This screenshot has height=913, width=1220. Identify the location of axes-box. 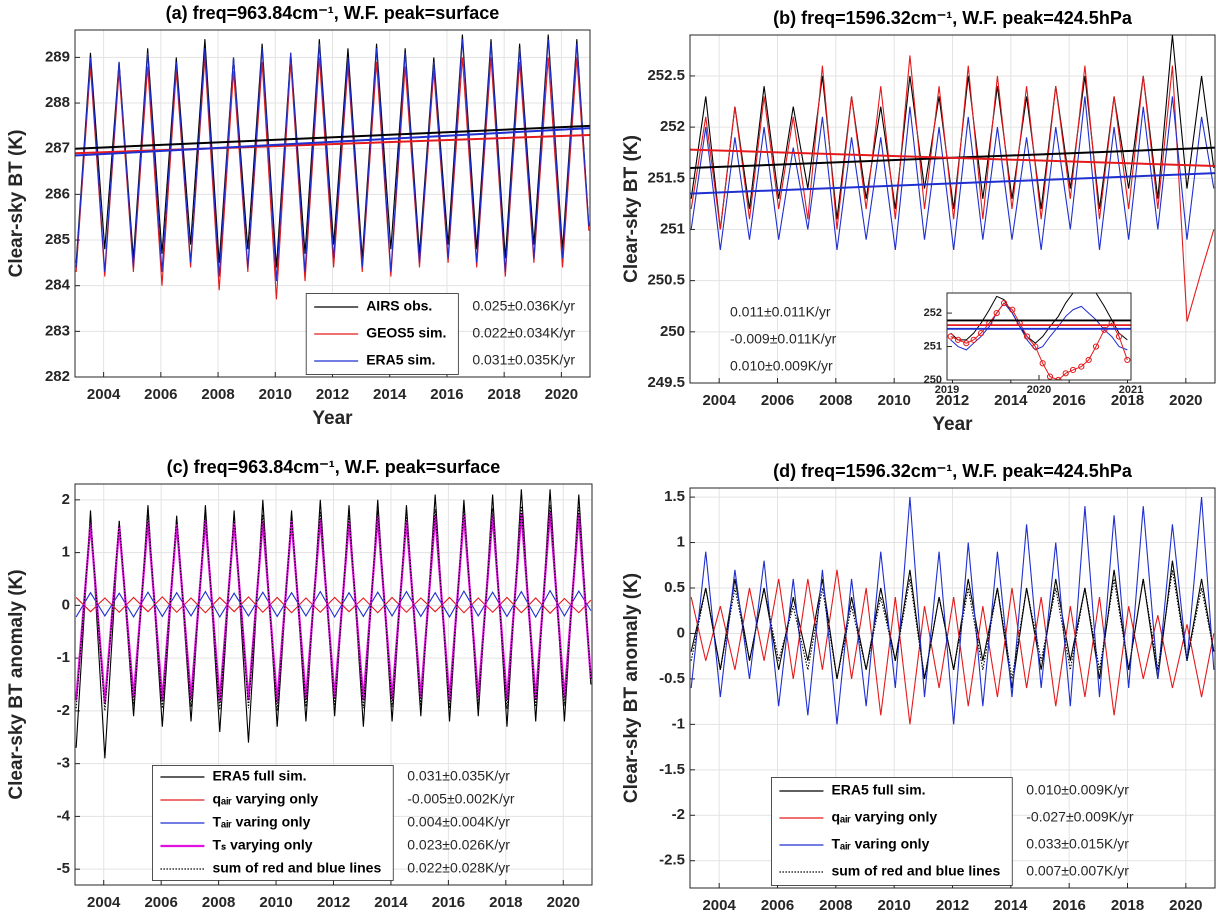
(1039, 336).